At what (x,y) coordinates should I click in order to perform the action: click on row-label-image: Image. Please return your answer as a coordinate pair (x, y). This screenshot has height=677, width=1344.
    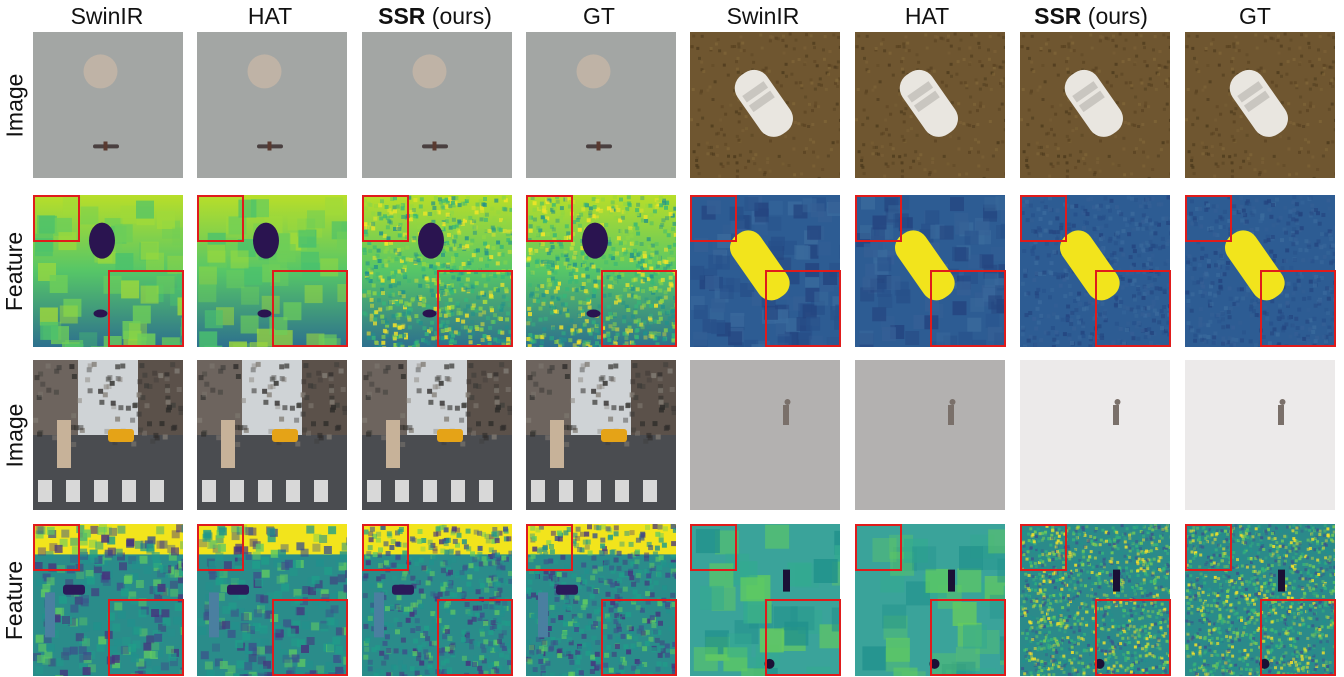
    Looking at the image, I should click on (14, 435).